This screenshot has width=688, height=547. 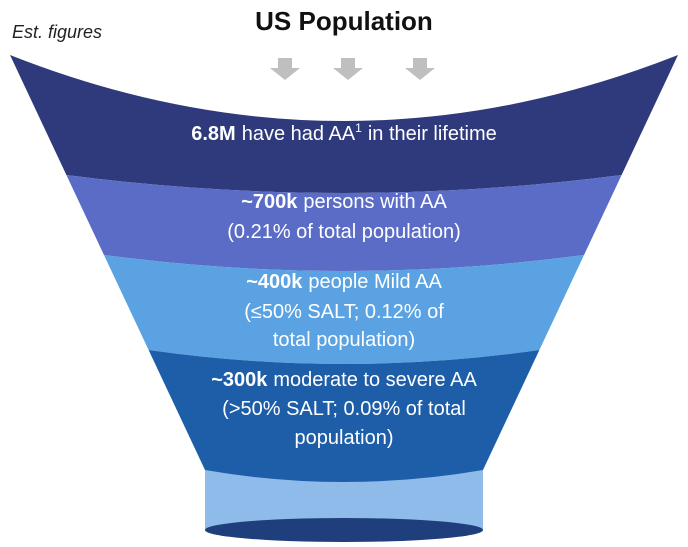 What do you see at coordinates (213, 134) in the screenshot?
I see `level-highlight: 6.8M` at bounding box center [213, 134].